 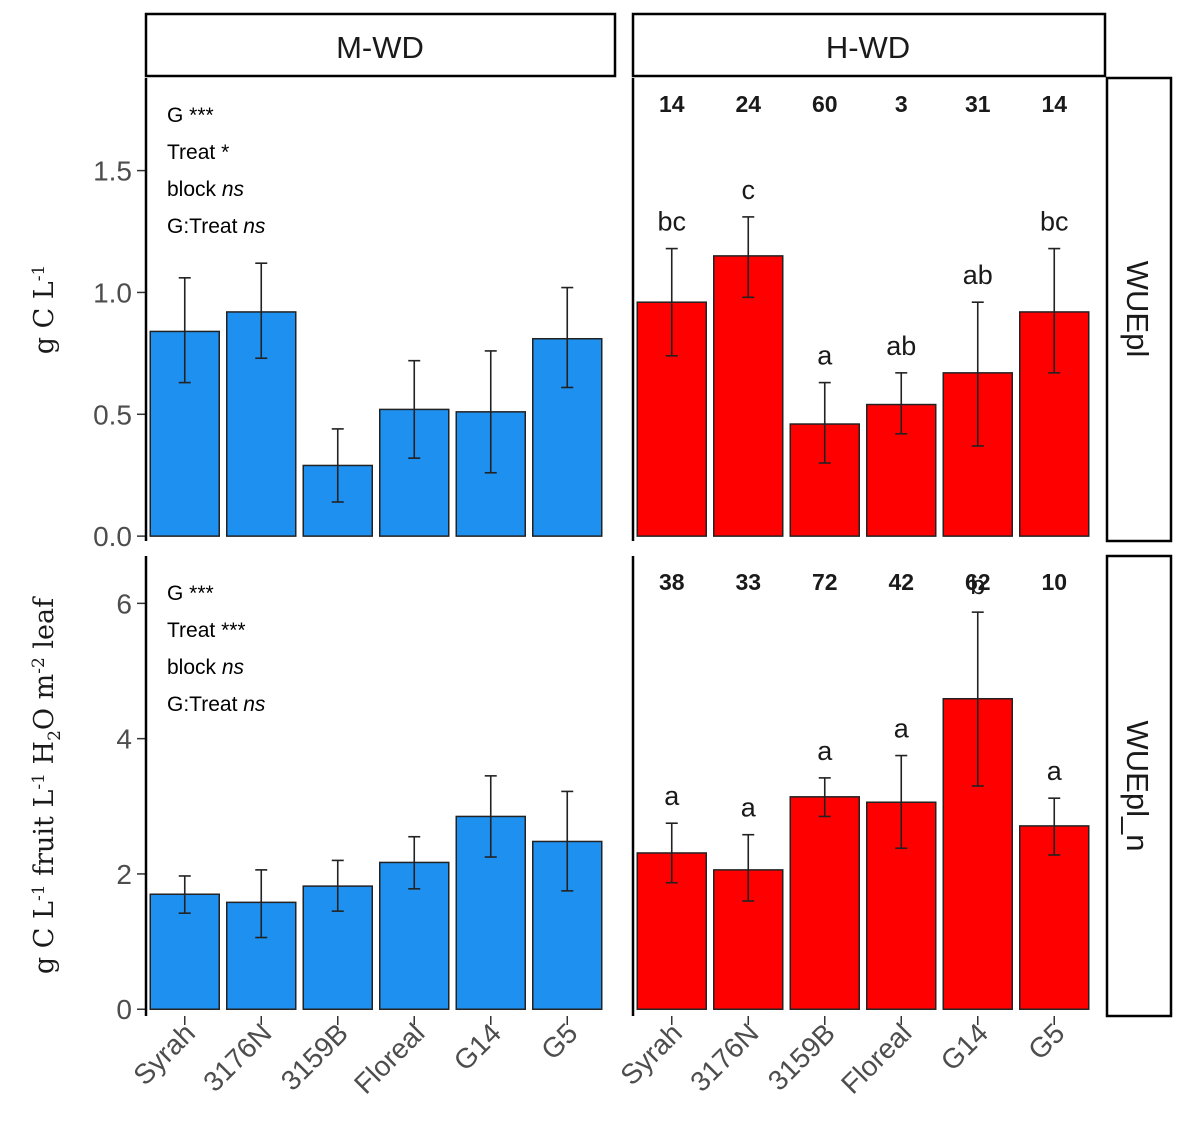 I want to click on count-label: 38, so click(x=672, y=582).